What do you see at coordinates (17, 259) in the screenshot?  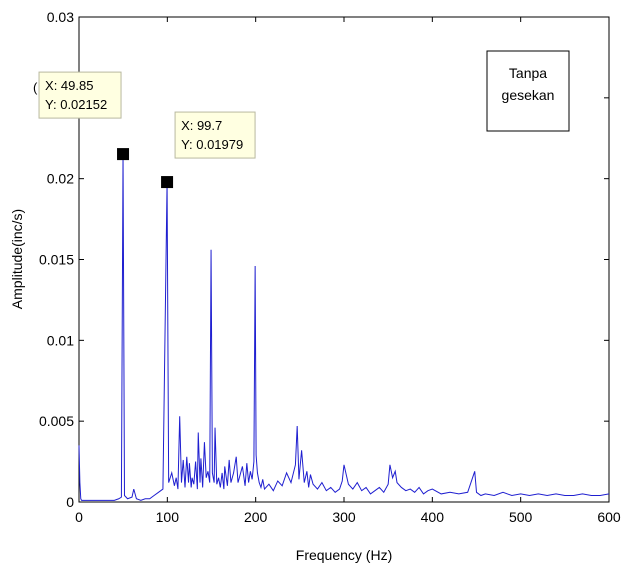 I see `y-axis-label: Amplitude(inc/s)` at bounding box center [17, 259].